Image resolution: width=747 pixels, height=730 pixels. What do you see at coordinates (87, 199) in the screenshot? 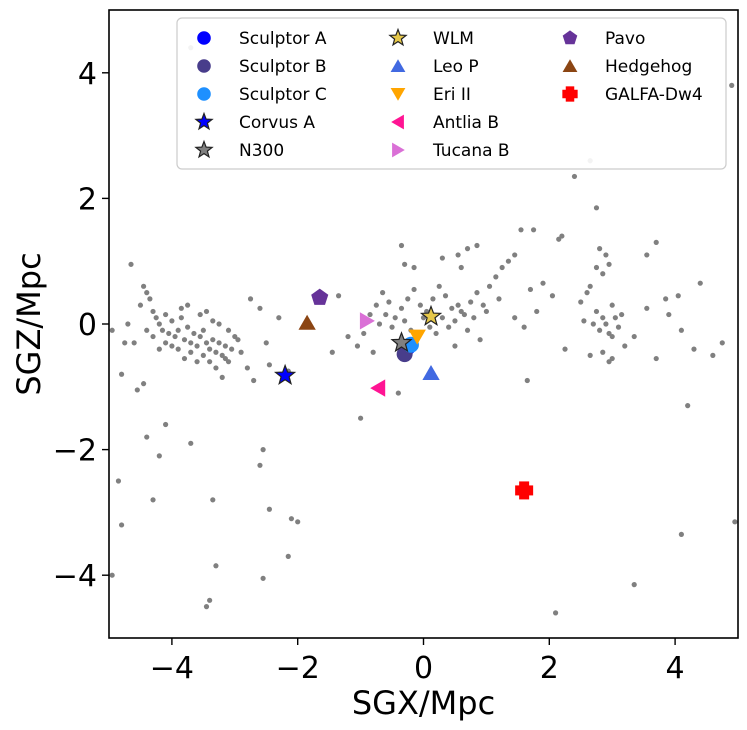
I see `y-tick-label: 2` at bounding box center [87, 199].